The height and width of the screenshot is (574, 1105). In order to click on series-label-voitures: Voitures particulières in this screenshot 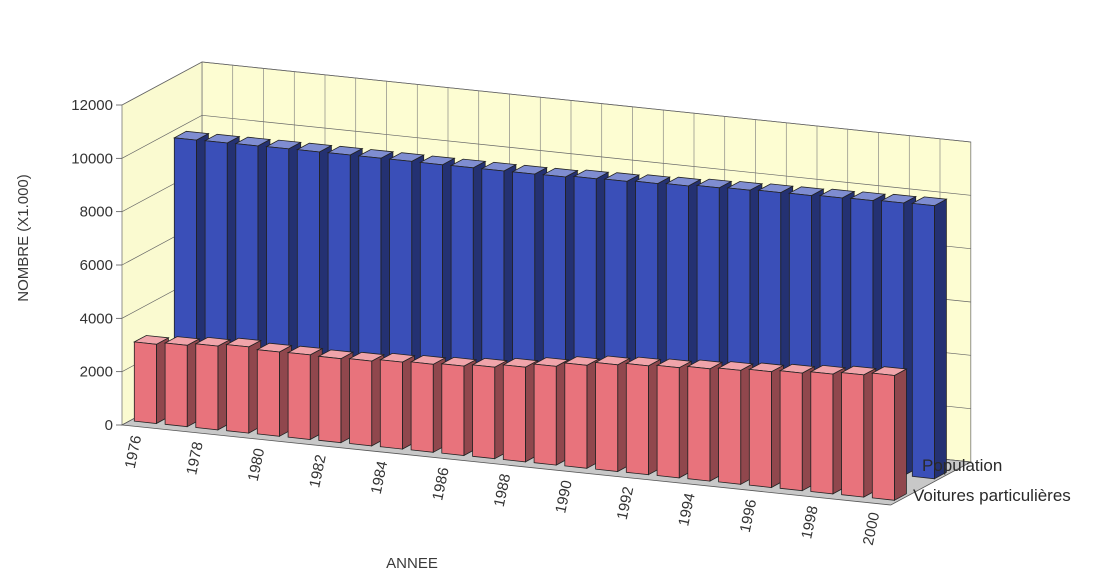, I will do `click(992, 495)`.